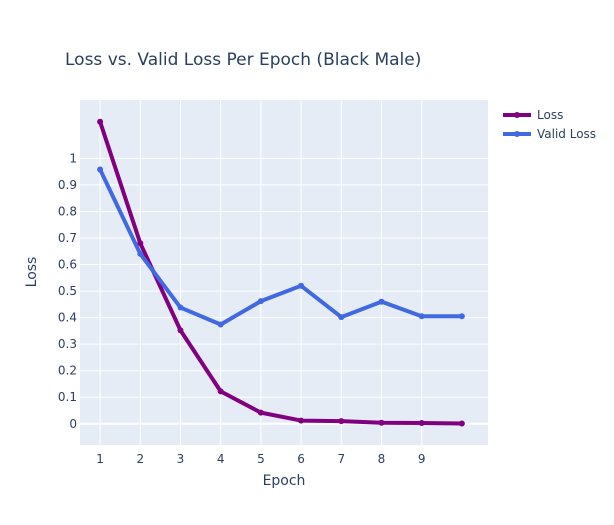  Describe the element at coordinates (67, 185) in the screenshot. I see `y-tick-label: 0.9` at that location.